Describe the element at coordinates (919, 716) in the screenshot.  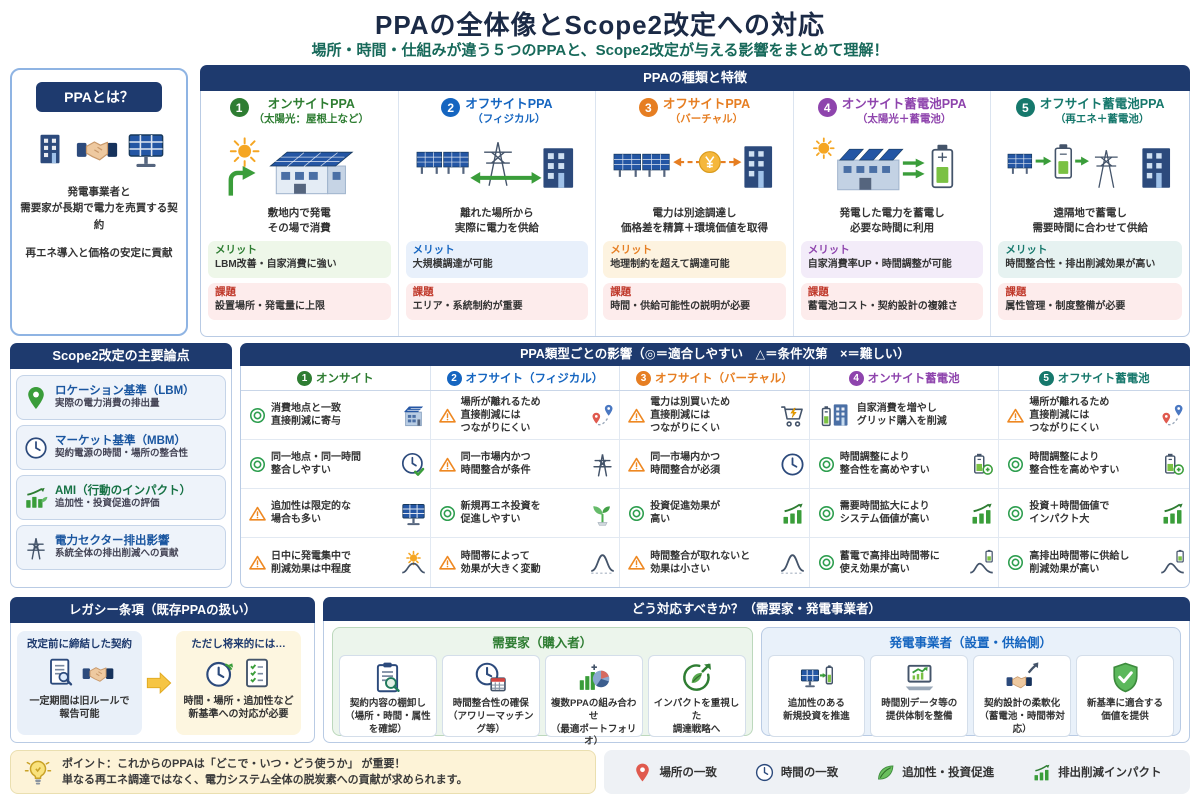
I see `action-card-line: 提供体制を整備` at that location.